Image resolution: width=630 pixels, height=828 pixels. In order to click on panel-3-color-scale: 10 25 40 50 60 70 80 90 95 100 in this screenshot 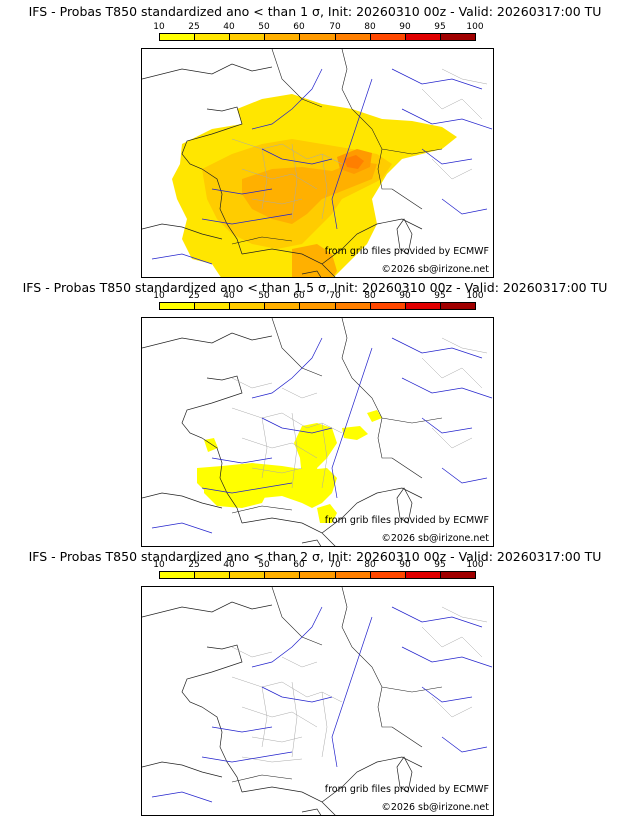, I will do `click(318, 571)`.